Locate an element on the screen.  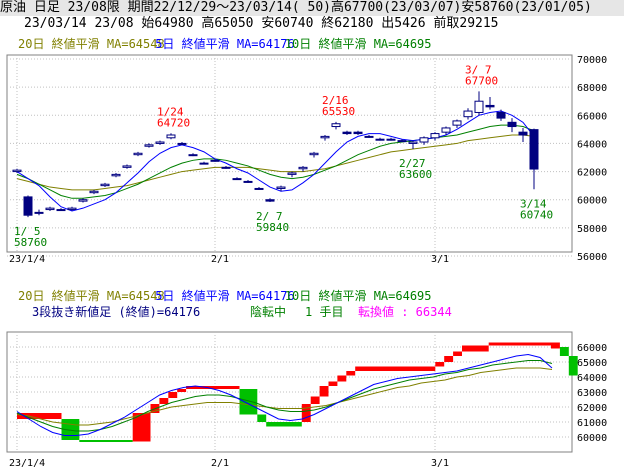
line-break-x-axis: 23/1/4 2/1 3/1 is located at coordinates (229, 463).